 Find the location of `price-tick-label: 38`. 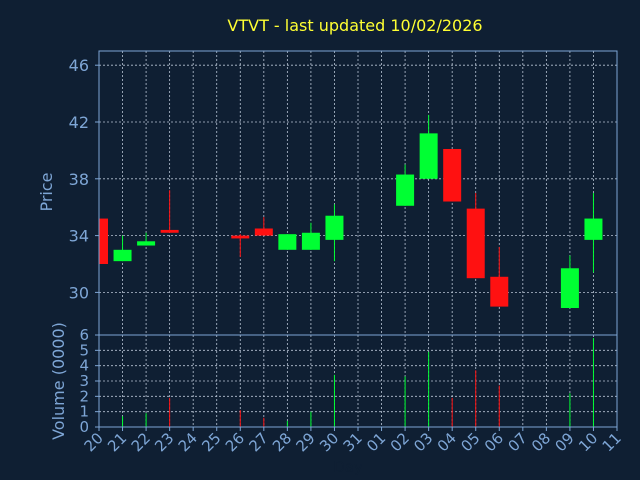

price-tick-label: 38 is located at coordinates (79, 179).